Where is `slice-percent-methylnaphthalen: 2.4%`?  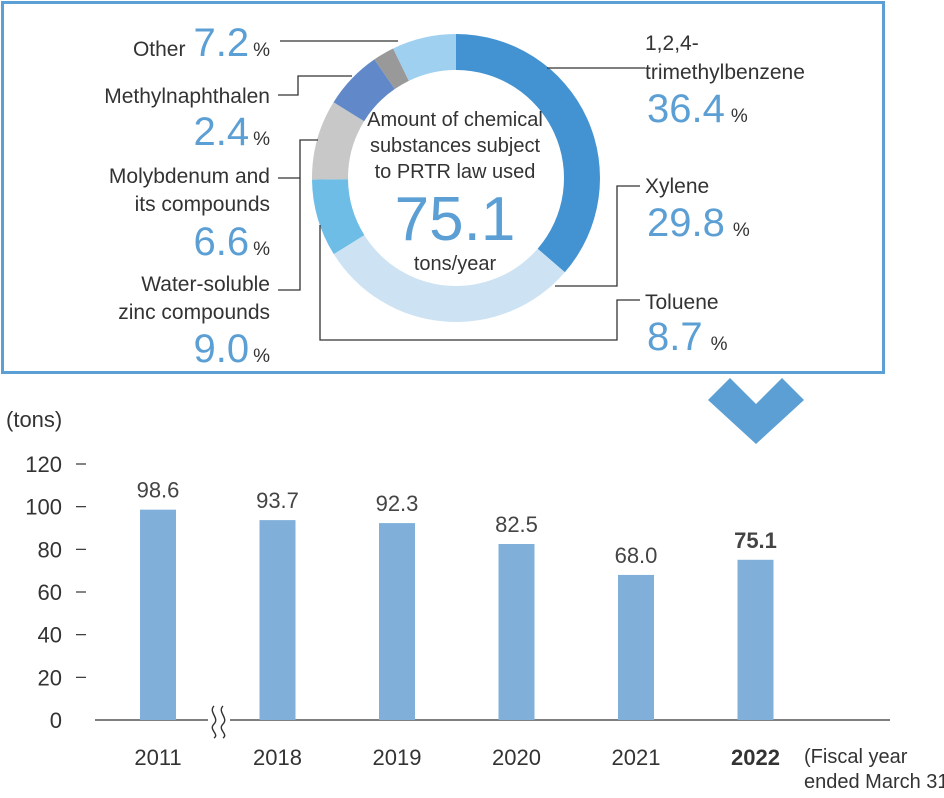
slice-percent-methylnaphthalen: 2.4% is located at coordinates (231, 132).